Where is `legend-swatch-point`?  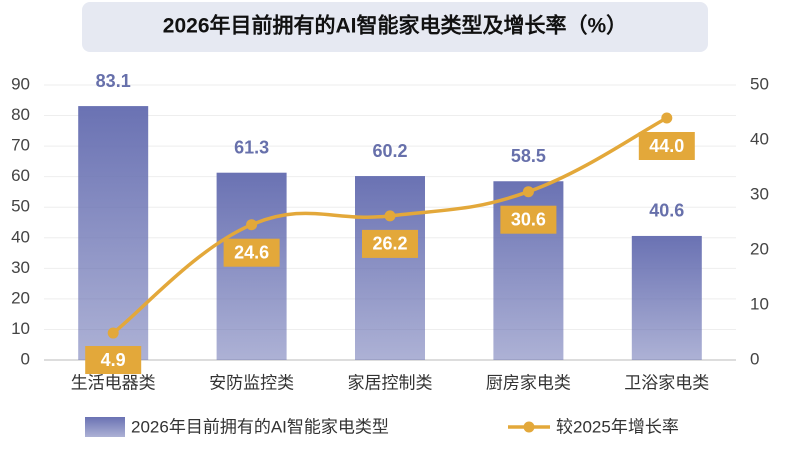
legend-swatch-point is located at coordinates (529, 427).